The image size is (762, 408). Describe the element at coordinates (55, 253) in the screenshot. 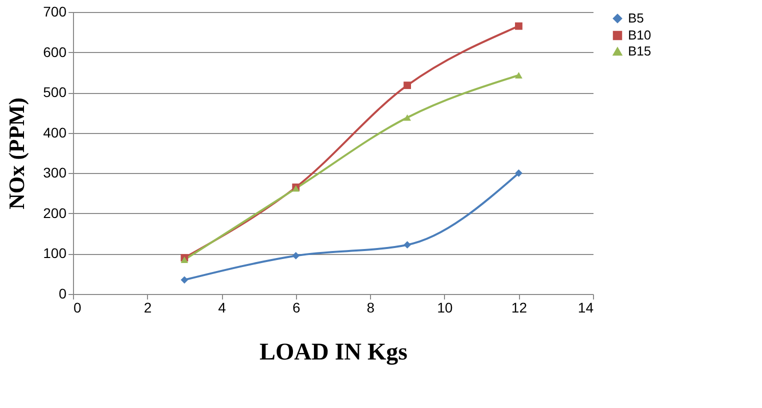

I see `y-tick-label: 100` at that location.